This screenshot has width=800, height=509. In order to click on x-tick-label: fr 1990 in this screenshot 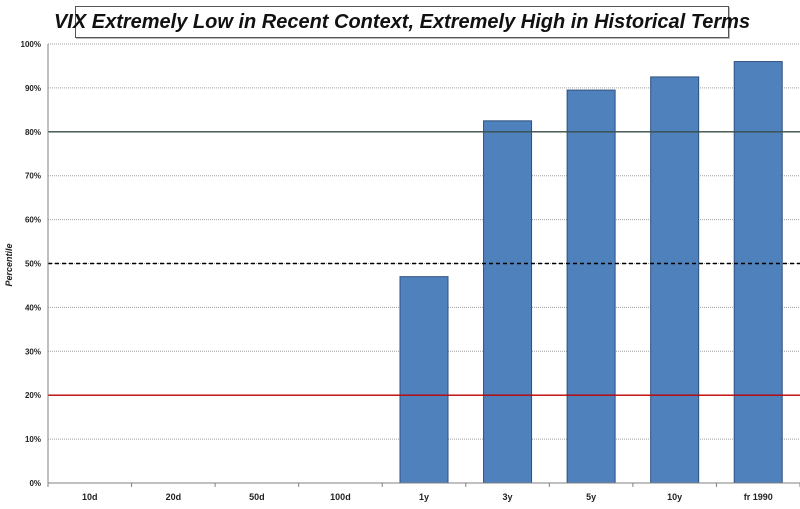, I will do `click(758, 497)`.